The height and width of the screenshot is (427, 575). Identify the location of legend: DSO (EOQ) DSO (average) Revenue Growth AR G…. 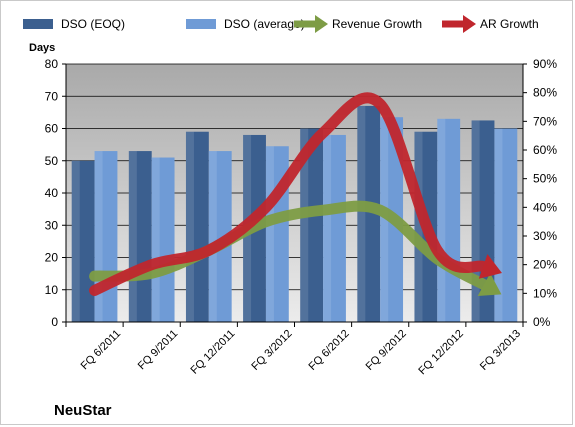
(281, 24).